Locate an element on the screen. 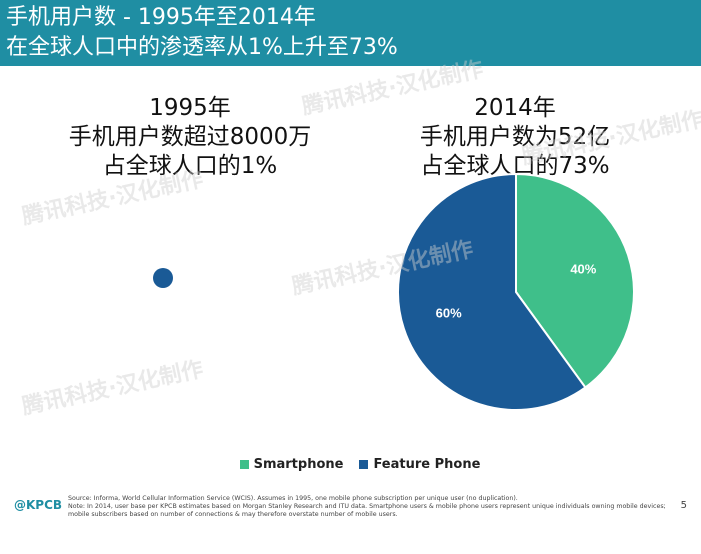 This screenshot has width=701, height=554. left-heading-users: 手机用户数超过8000万 is located at coordinates (190, 137).